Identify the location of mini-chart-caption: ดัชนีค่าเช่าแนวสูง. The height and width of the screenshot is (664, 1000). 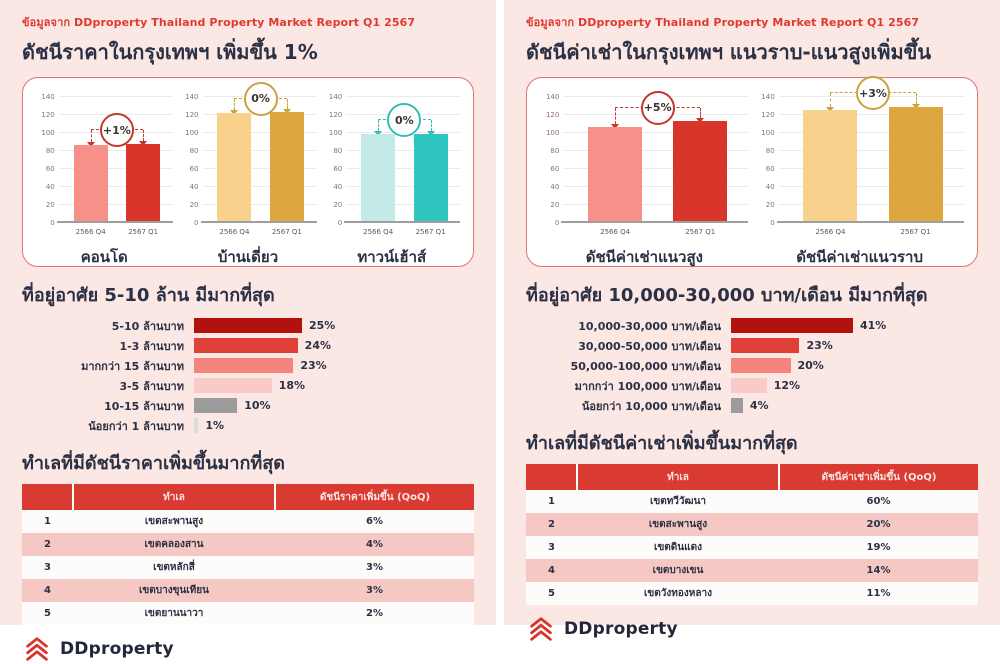
(644, 257).